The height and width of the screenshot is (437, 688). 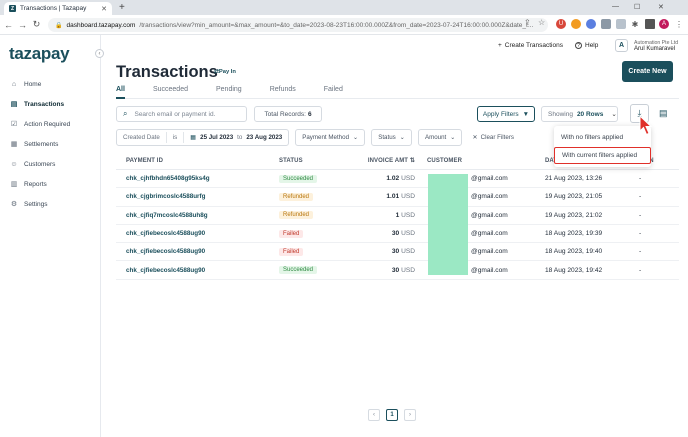 I want to click on org-name: Automation Pte Ltd, so click(x=656, y=43).